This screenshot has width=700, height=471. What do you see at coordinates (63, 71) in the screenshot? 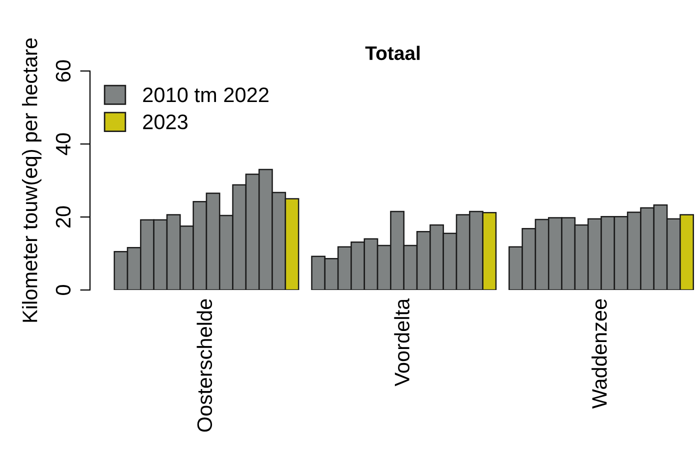
I see `y-tick-label: 60` at bounding box center [63, 71].